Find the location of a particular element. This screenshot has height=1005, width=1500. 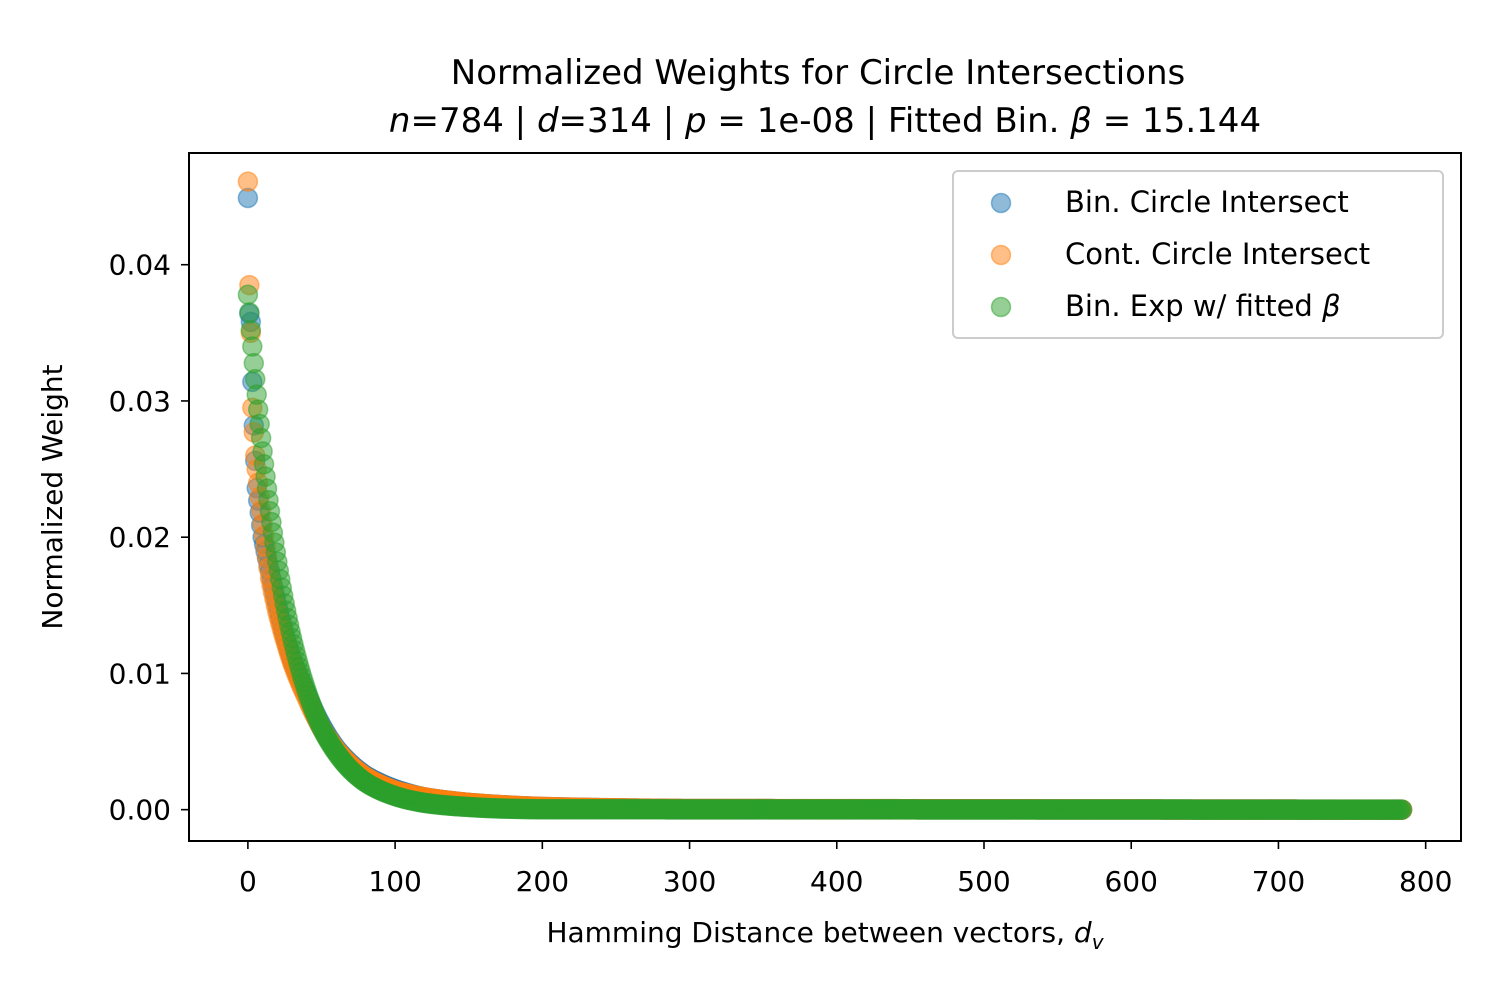

legend-box is located at coordinates (1198, 254).